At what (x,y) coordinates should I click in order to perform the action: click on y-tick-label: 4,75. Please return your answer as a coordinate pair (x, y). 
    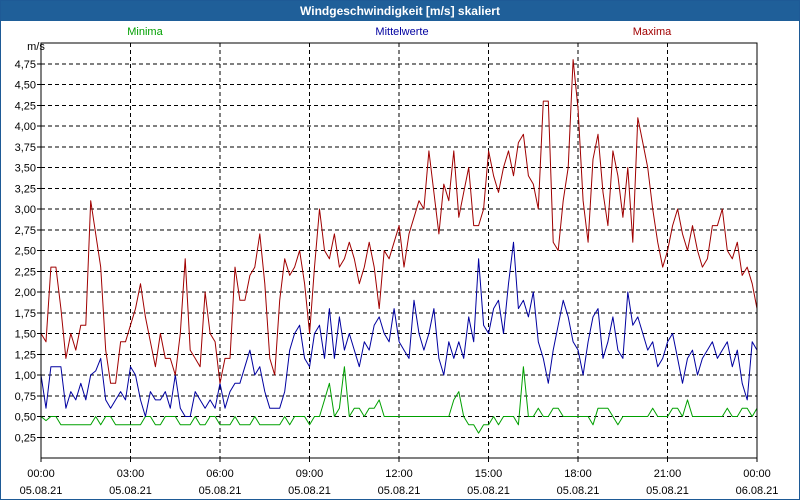
    Looking at the image, I should click on (25, 65).